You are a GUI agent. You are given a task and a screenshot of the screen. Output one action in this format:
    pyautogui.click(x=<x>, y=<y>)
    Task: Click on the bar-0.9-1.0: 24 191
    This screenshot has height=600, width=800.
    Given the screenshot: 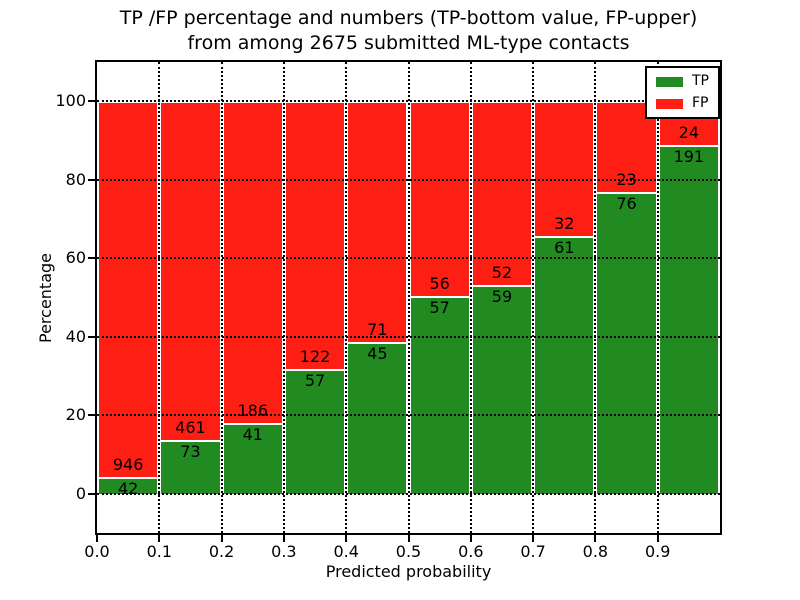 What is the action you would take?
    pyautogui.click(x=688, y=297)
    